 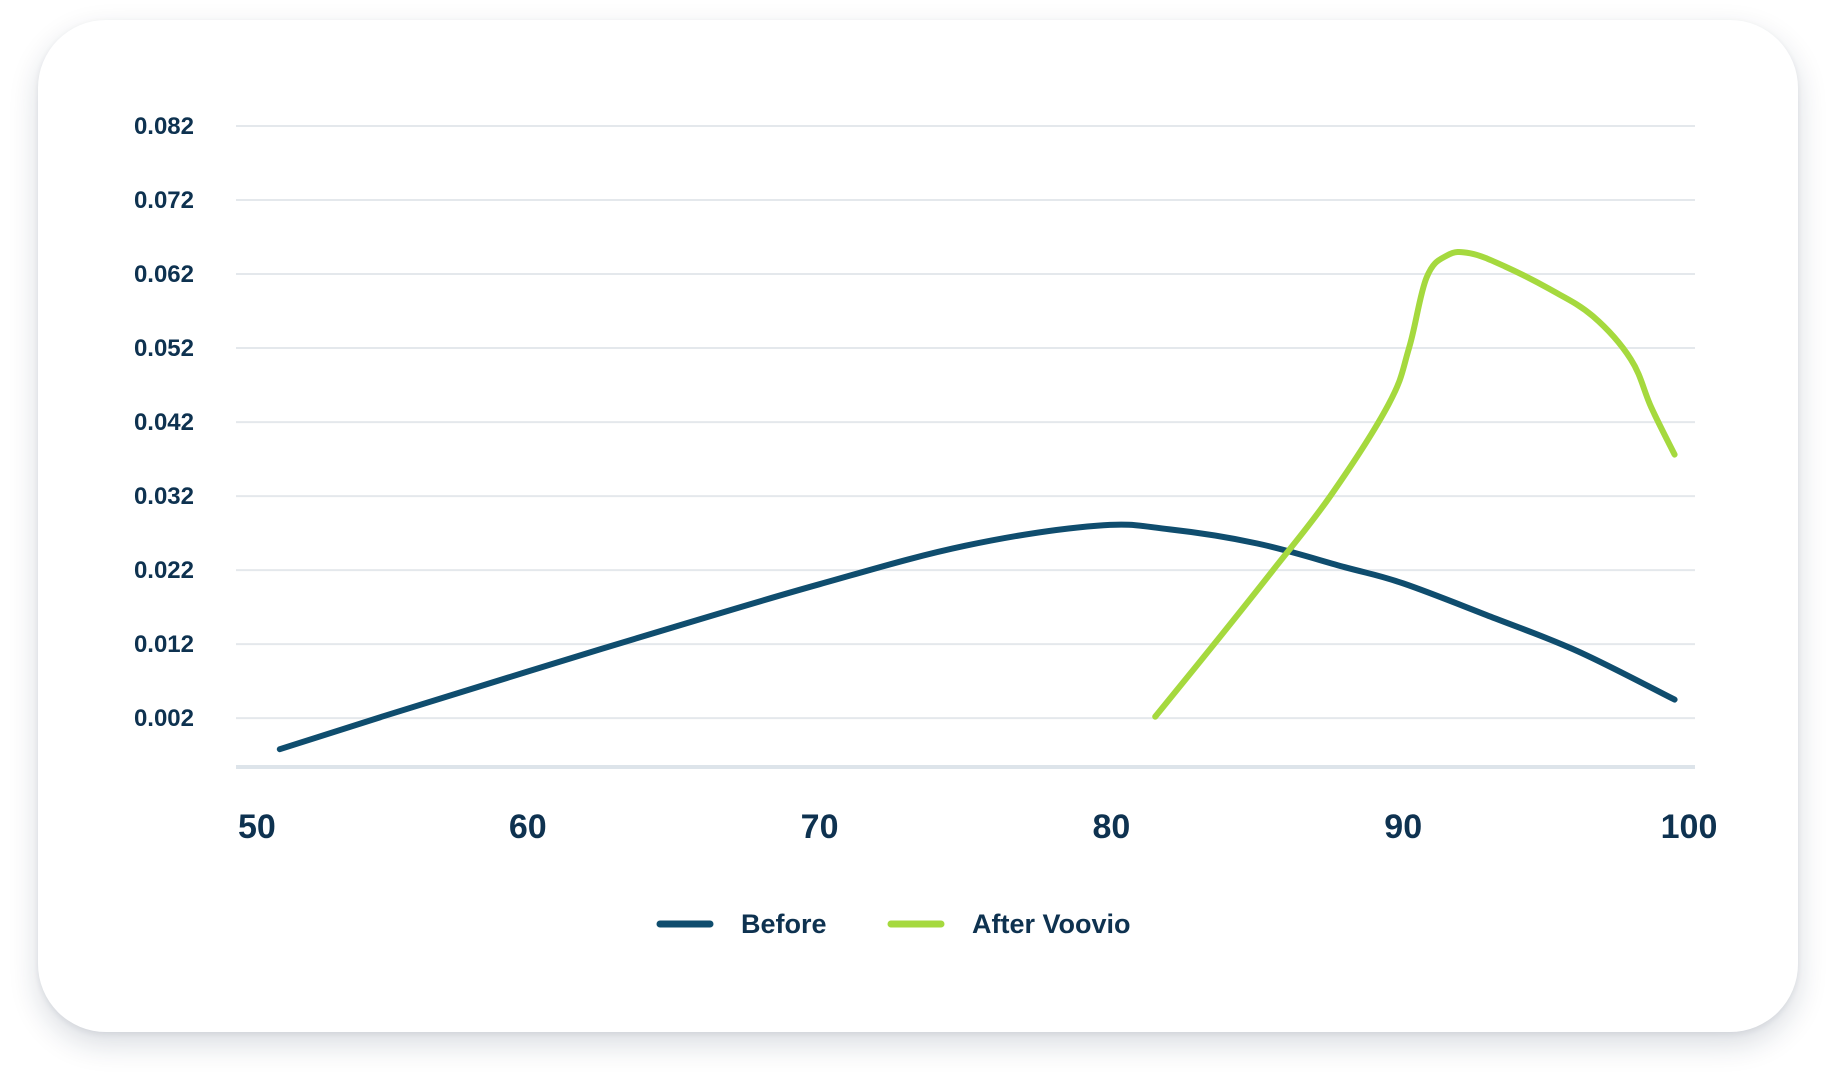 I want to click on x-tick-label: 60, so click(x=528, y=827).